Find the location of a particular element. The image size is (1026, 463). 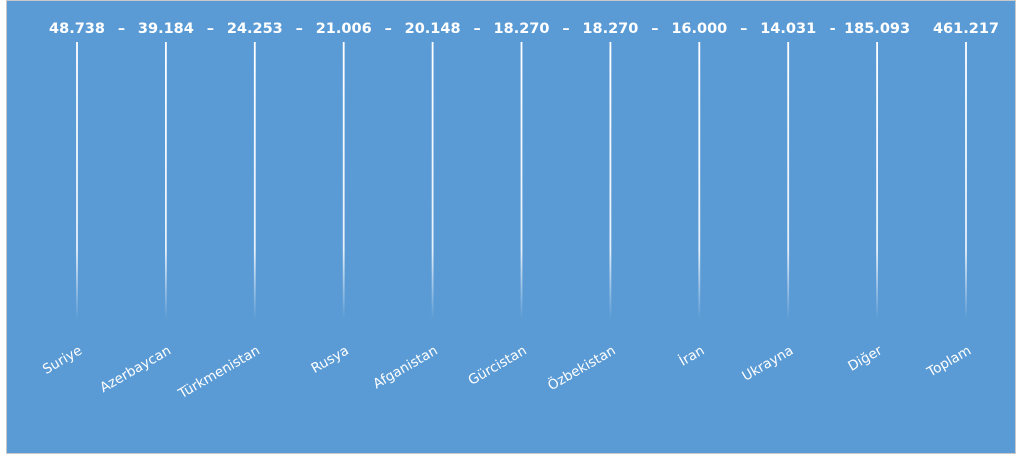

category-label: Ukrayna is located at coordinates (767, 364).